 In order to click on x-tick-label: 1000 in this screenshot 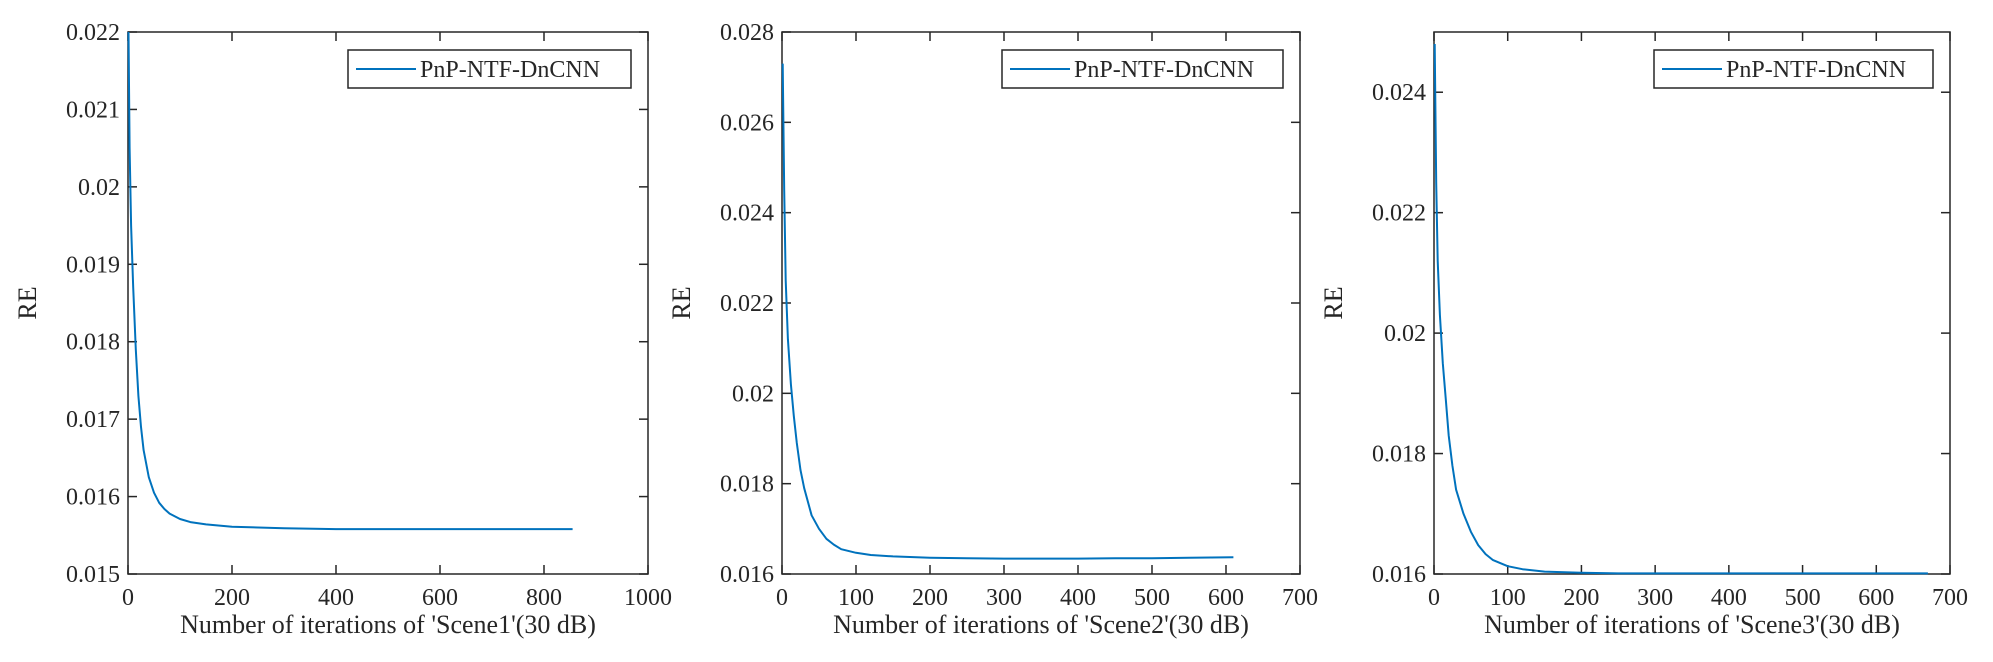, I will do `click(648, 598)`.